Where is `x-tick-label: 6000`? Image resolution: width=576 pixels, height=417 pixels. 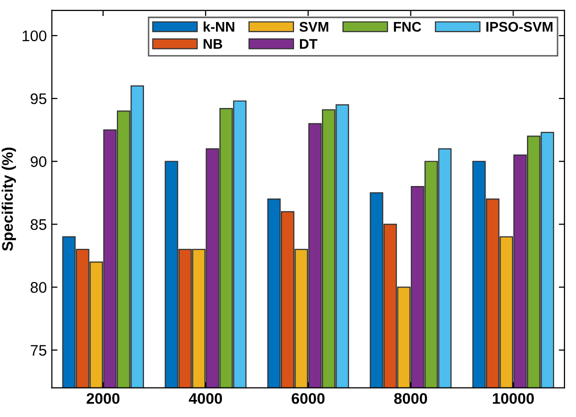 x-tick-label: 6000 is located at coordinates (308, 398).